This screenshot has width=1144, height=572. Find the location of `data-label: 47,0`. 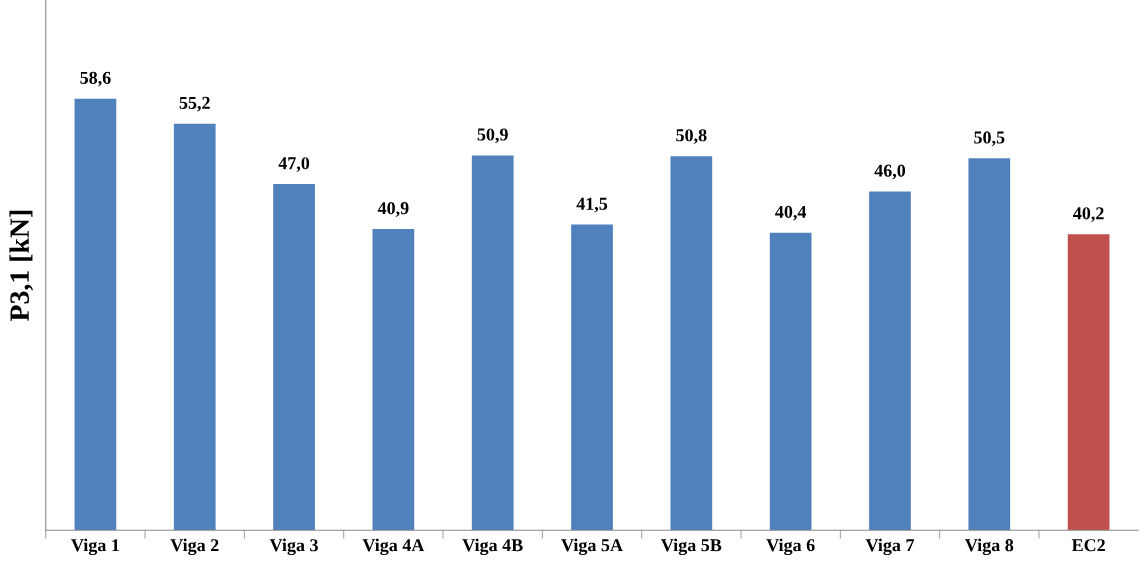

data-label: 47,0 is located at coordinates (294, 164).